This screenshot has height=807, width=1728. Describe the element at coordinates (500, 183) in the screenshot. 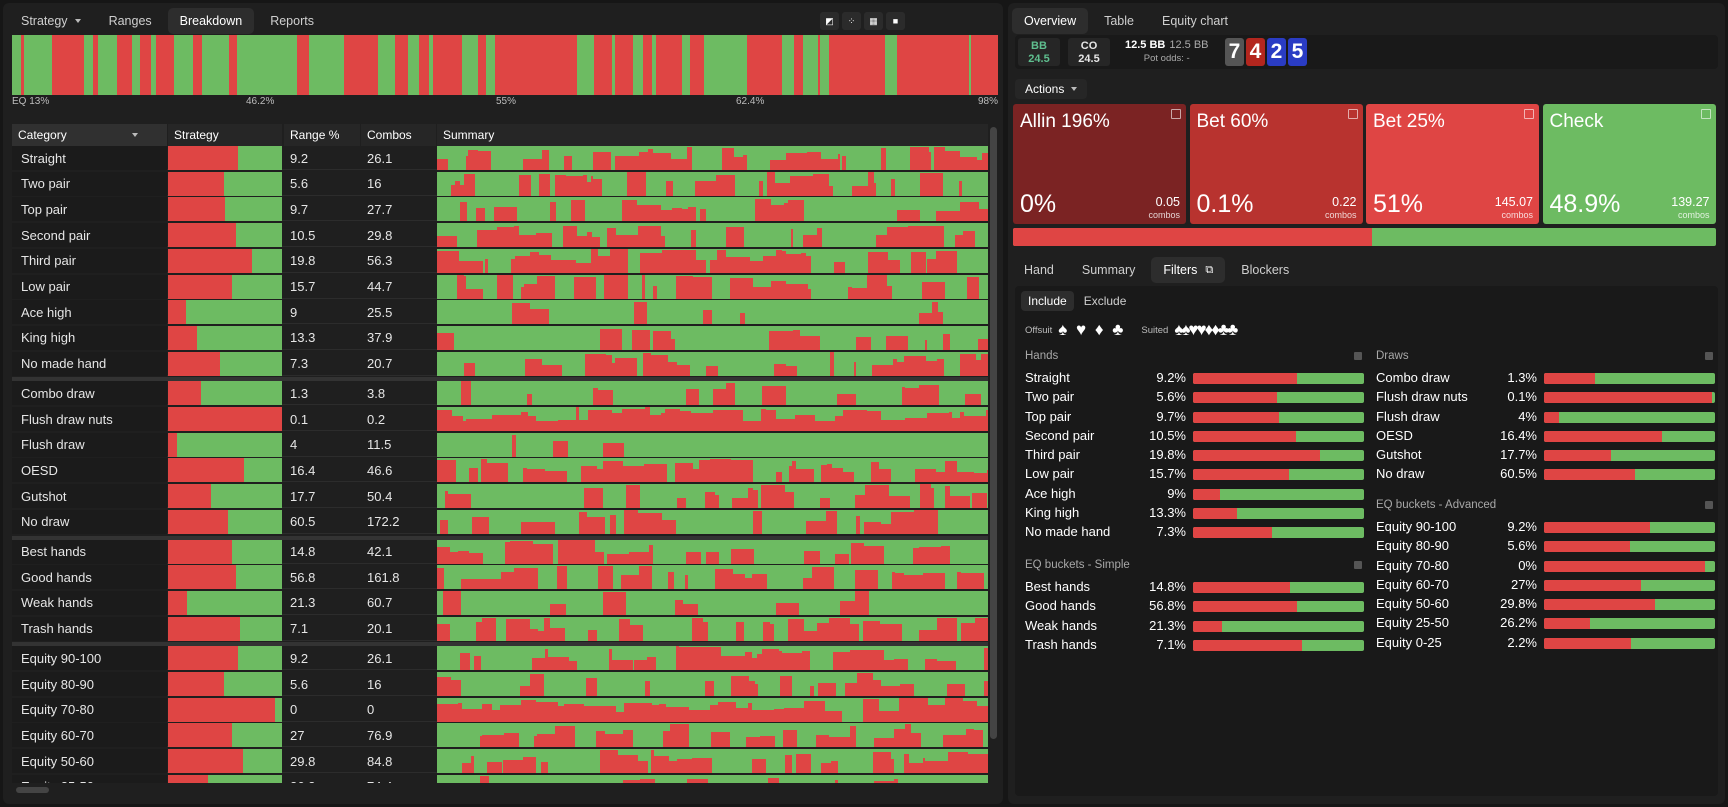

I see `table-row: Two pair 5.6 16` at that location.